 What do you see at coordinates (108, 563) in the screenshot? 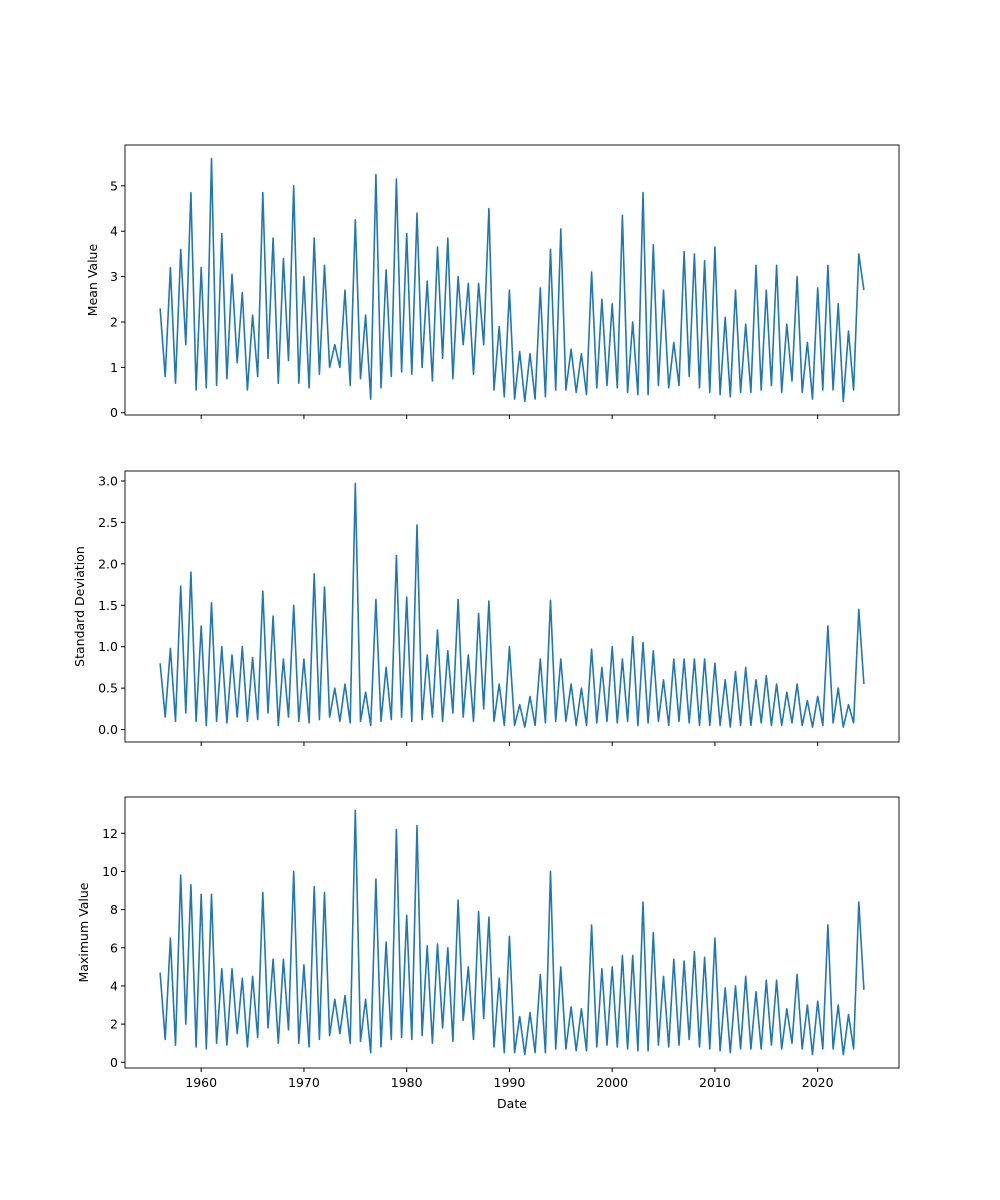
I see `y-tick-label: 2.0` at bounding box center [108, 563].